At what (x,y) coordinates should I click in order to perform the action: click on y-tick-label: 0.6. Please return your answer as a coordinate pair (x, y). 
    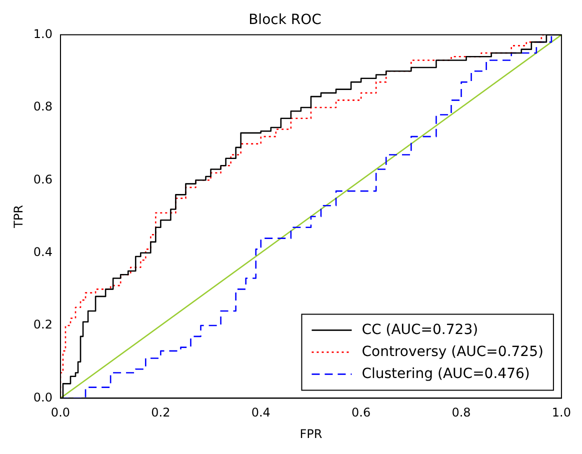
    Looking at the image, I should click on (42, 179).